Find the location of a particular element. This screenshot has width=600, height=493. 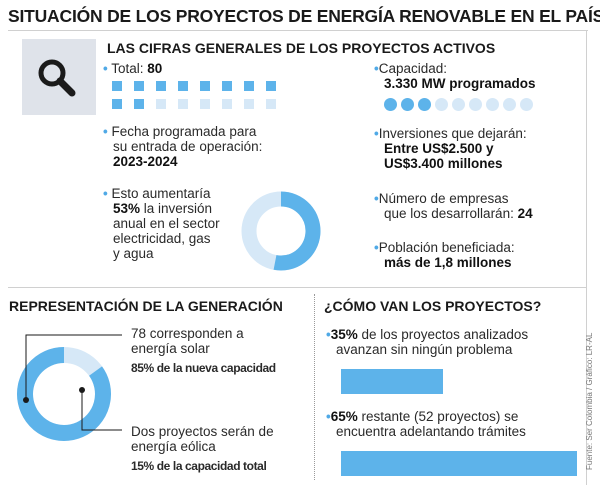

inversion-line3: anual en el sector is located at coordinates (166, 223).